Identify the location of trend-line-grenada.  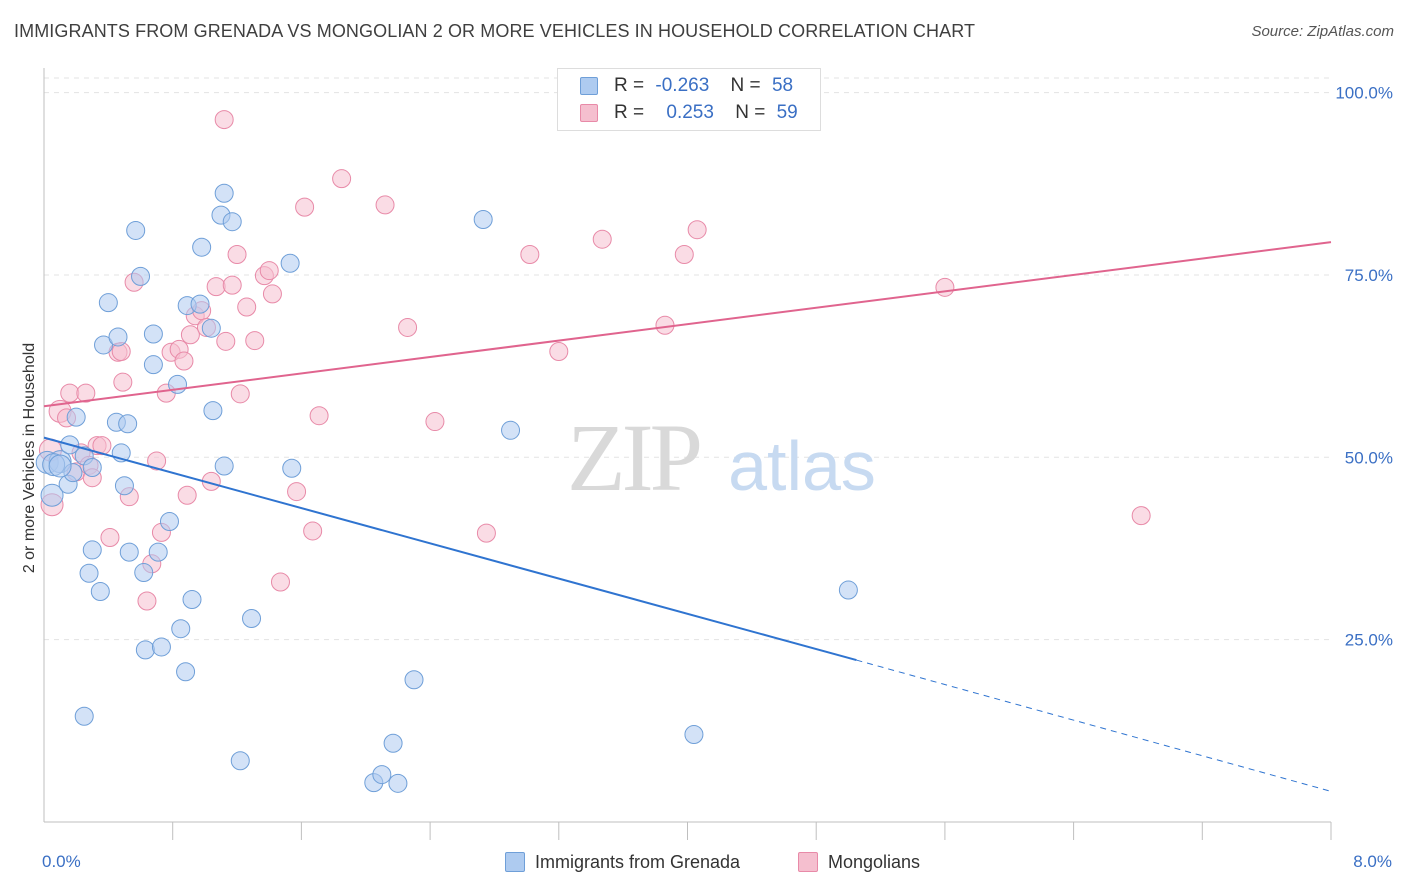
(450, 549).